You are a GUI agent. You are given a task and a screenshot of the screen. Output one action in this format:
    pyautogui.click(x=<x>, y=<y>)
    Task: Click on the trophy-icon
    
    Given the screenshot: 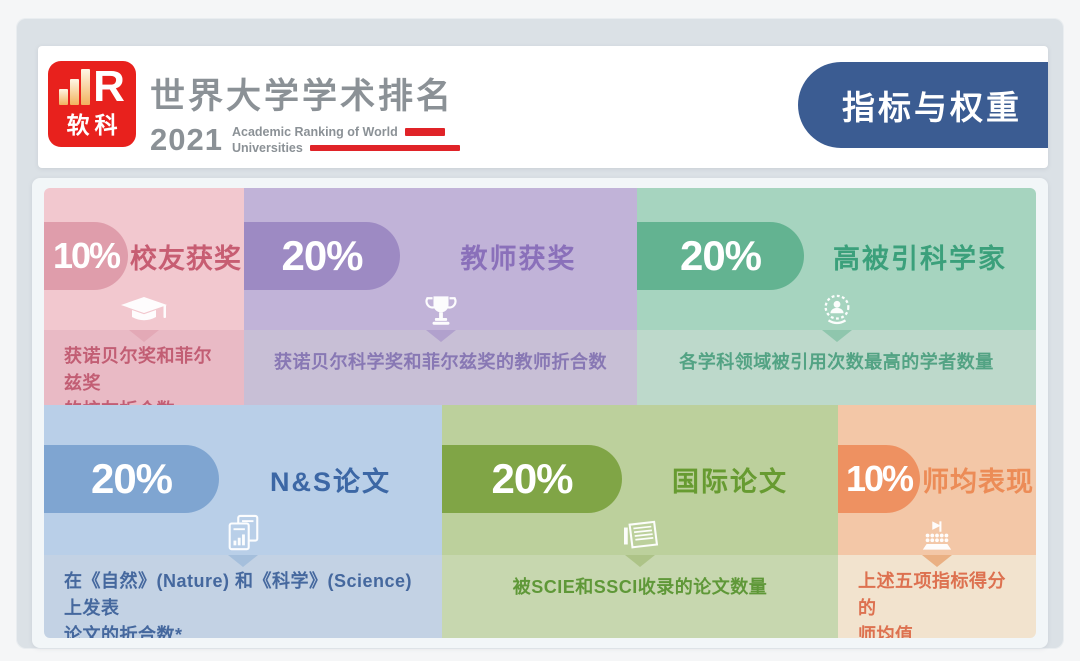 What is the action you would take?
    pyautogui.click(x=440, y=310)
    